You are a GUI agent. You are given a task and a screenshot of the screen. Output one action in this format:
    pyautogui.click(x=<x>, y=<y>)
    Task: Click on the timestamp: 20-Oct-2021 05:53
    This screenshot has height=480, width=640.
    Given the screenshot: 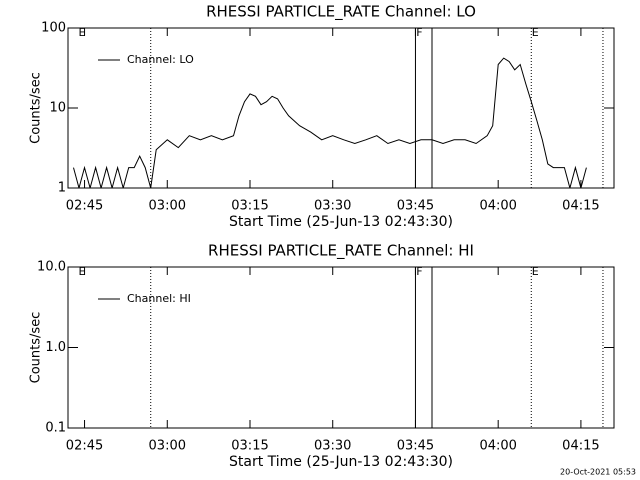 What is the action you would take?
    pyautogui.click(x=598, y=472)
    